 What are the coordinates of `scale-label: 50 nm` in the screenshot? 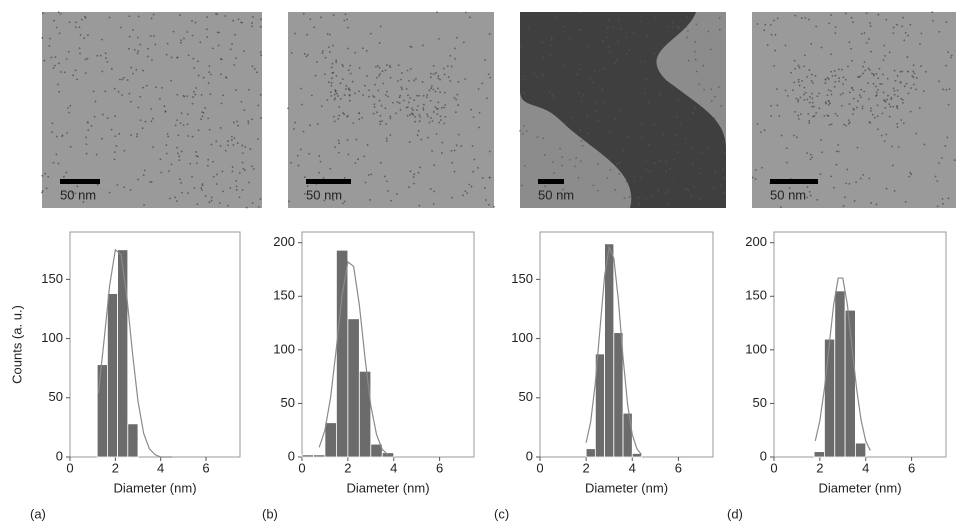 It's located at (556, 194).